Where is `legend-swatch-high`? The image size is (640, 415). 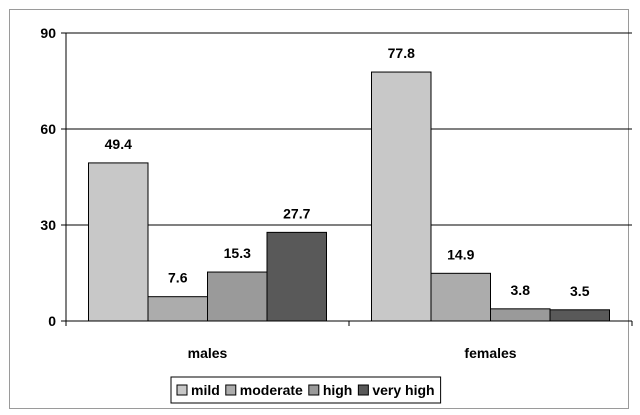
legend-swatch-high is located at coordinates (314, 390).